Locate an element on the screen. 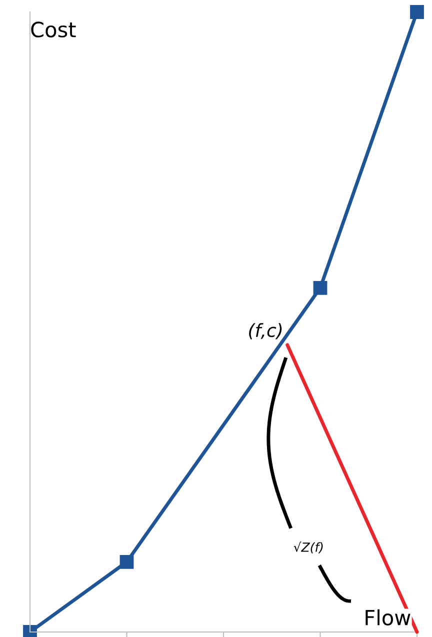 Image resolution: width=432 pixels, height=637 pixels. annotation: √Z(f) is located at coordinates (308, 548).